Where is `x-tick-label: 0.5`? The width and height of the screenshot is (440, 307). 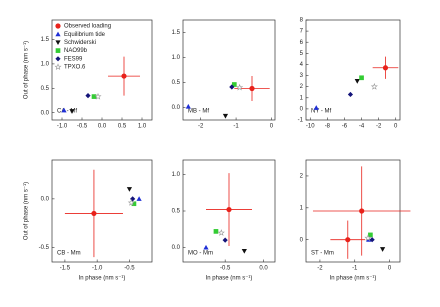 x-tick-label: 0.5 is located at coordinates (122, 127).